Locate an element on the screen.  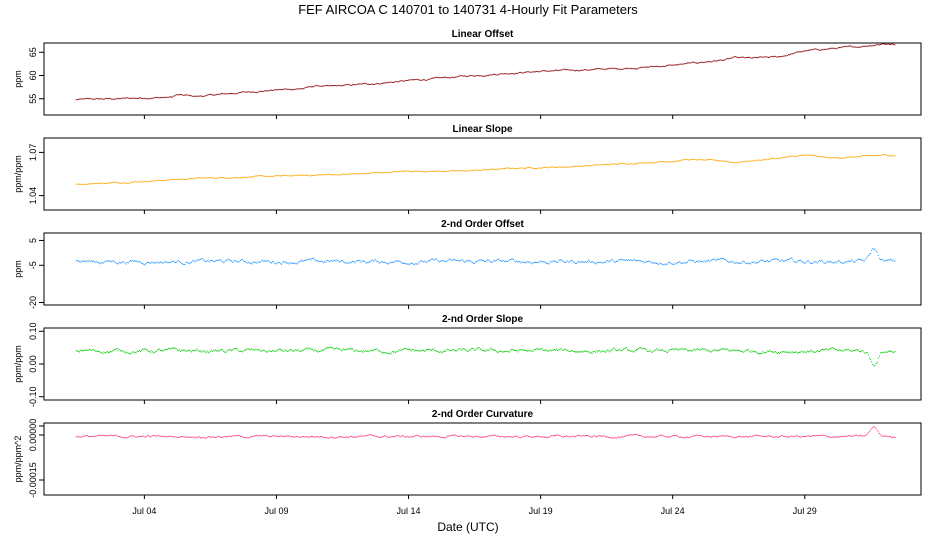
y-tick-label-second-order-slope: 0.00 is located at coordinates (33, 364).